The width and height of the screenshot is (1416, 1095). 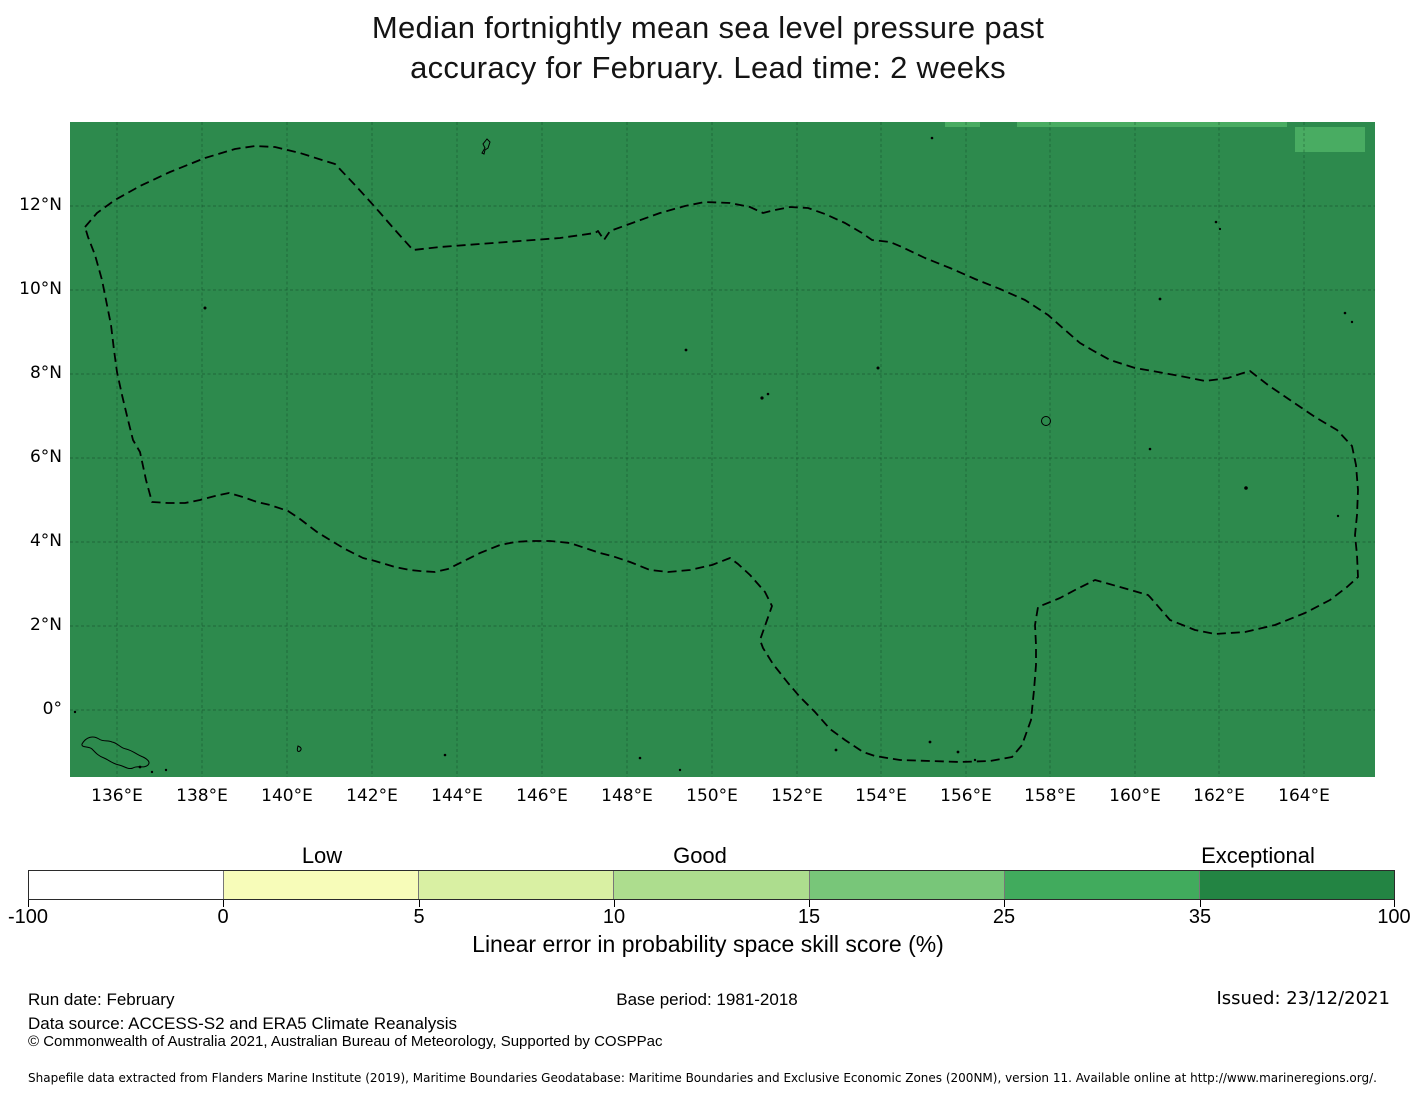 What do you see at coordinates (322, 855) in the screenshot?
I see `colorbar-label-low: Low` at bounding box center [322, 855].